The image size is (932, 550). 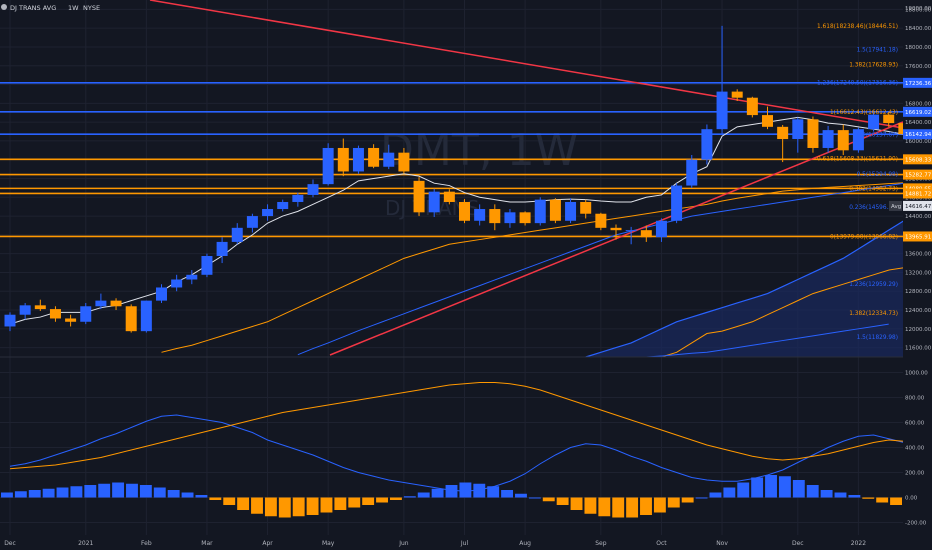 What do you see at coordinates (873, 190) in the screenshot?
I see `fib-level-label: 0.382(14982.73)` at bounding box center [873, 190].